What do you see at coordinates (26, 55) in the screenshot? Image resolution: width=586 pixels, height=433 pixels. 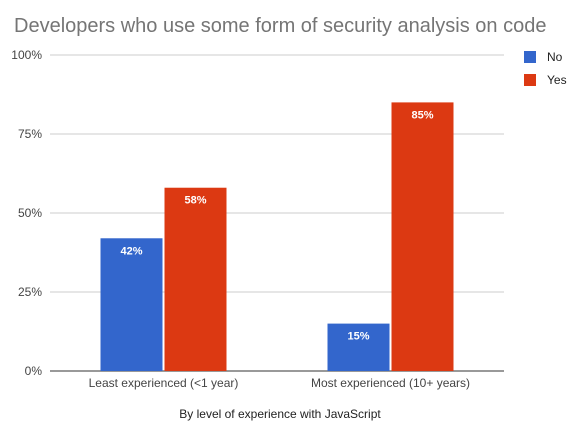 I see `y-tick-label: 100%` at bounding box center [26, 55].